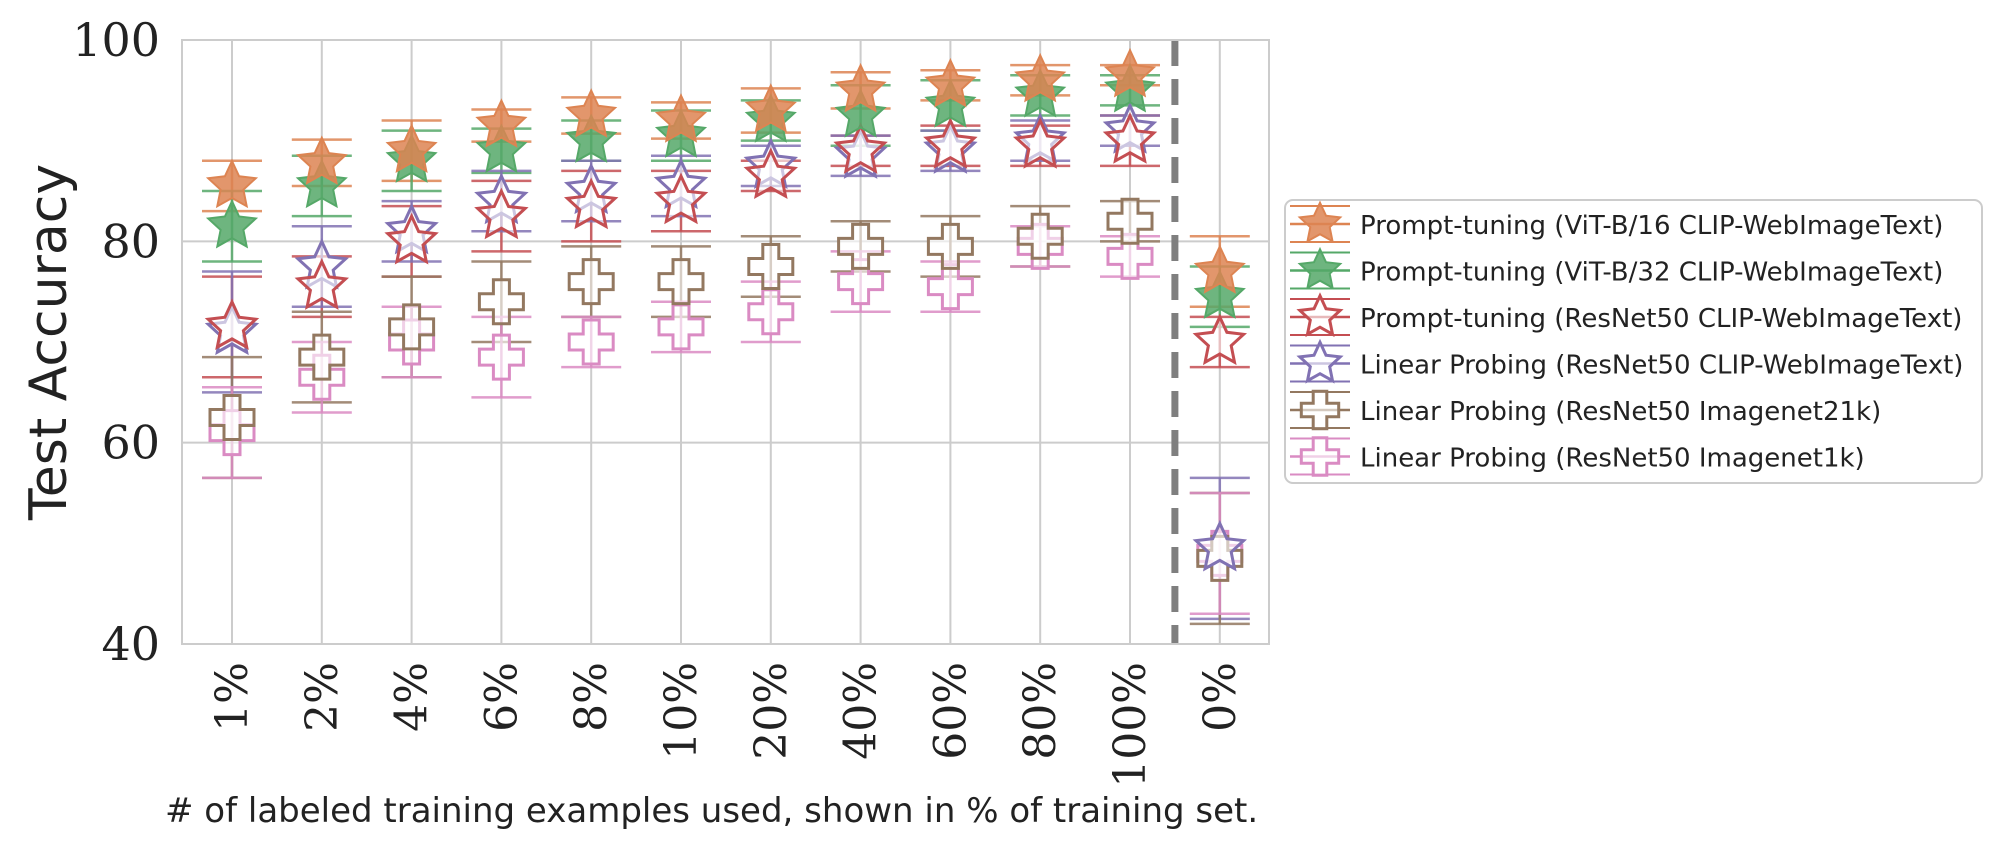 The width and height of the screenshot is (2000, 853). I want to click on legend-label: Linear Probing (ResNet50 Imagenet1k), so click(1612, 459).